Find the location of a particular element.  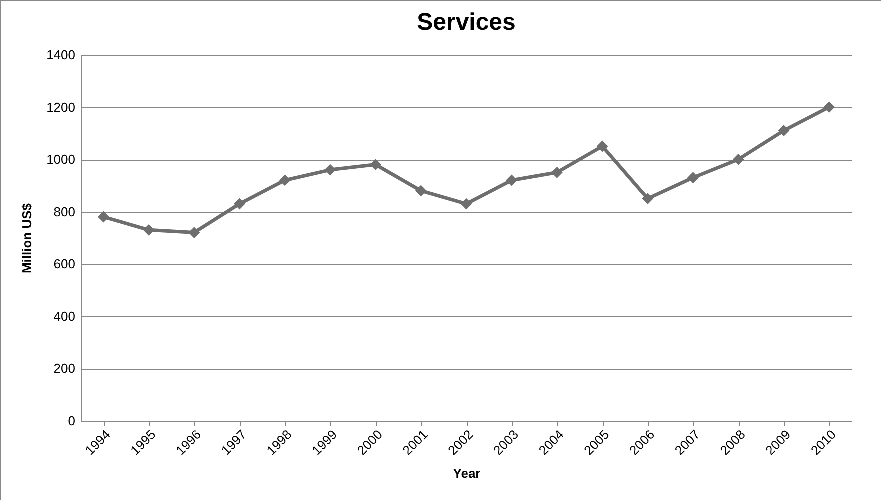

y-tick-label: 1000 is located at coordinates (61, 160).